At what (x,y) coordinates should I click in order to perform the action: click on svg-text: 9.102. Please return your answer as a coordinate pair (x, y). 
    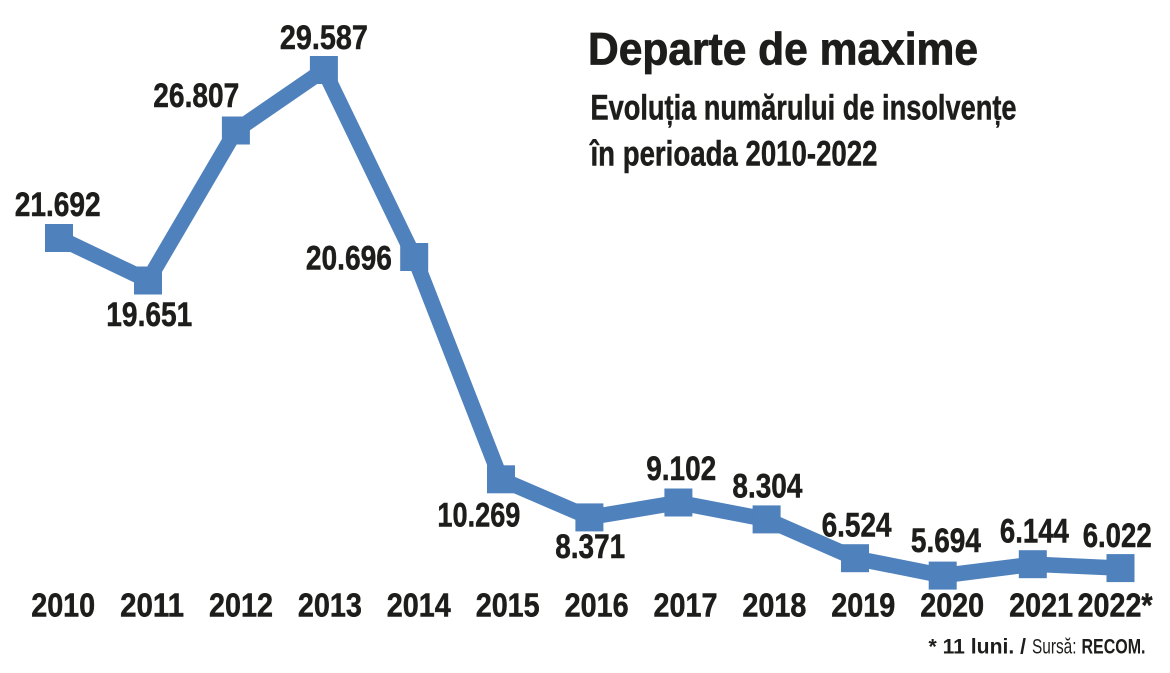
    Looking at the image, I should click on (681, 469).